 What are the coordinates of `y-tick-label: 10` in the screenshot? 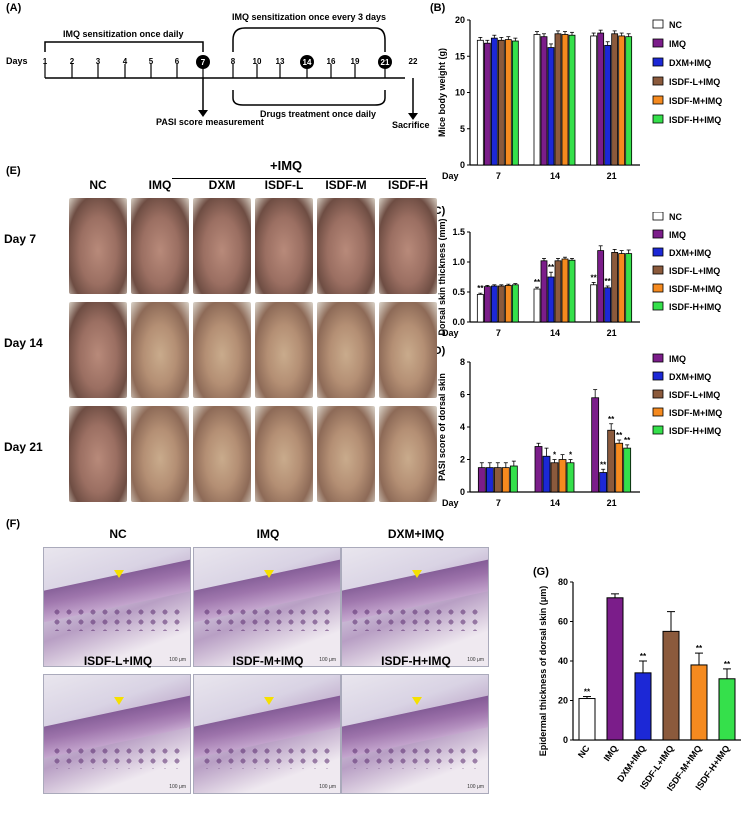 It's located at (460, 93).